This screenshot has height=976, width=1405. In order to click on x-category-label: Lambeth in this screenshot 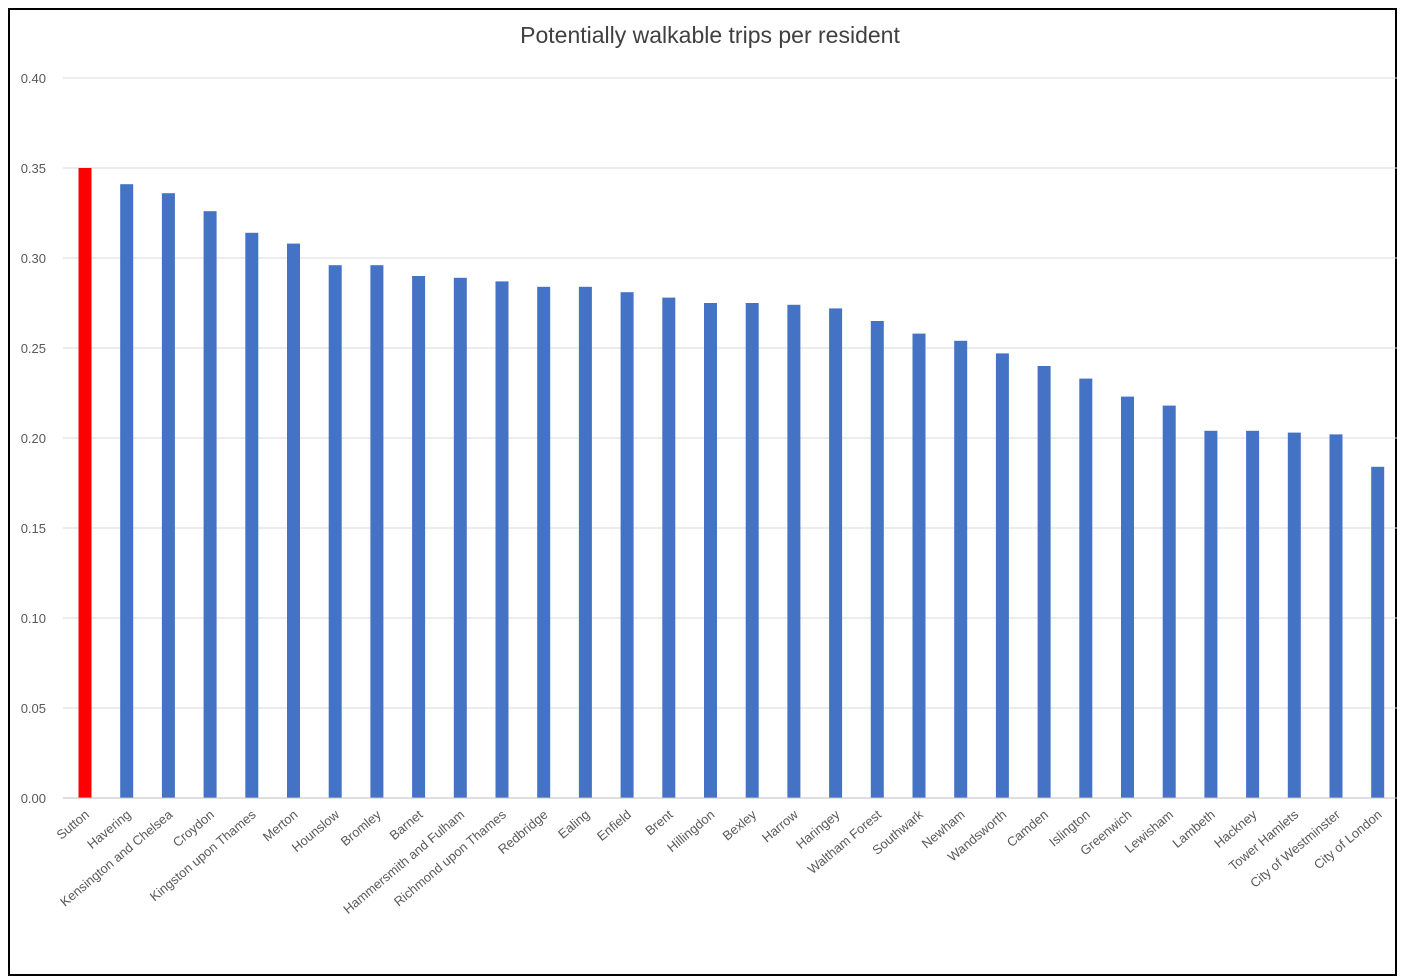, I will do `click(1193, 829)`.